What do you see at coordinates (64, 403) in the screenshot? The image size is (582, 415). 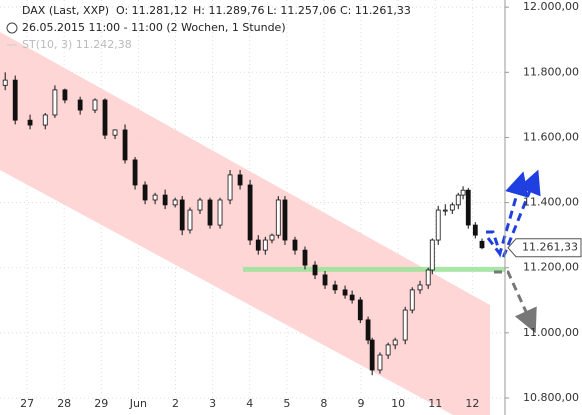 I see `x-tick-label: 28` at bounding box center [64, 403].